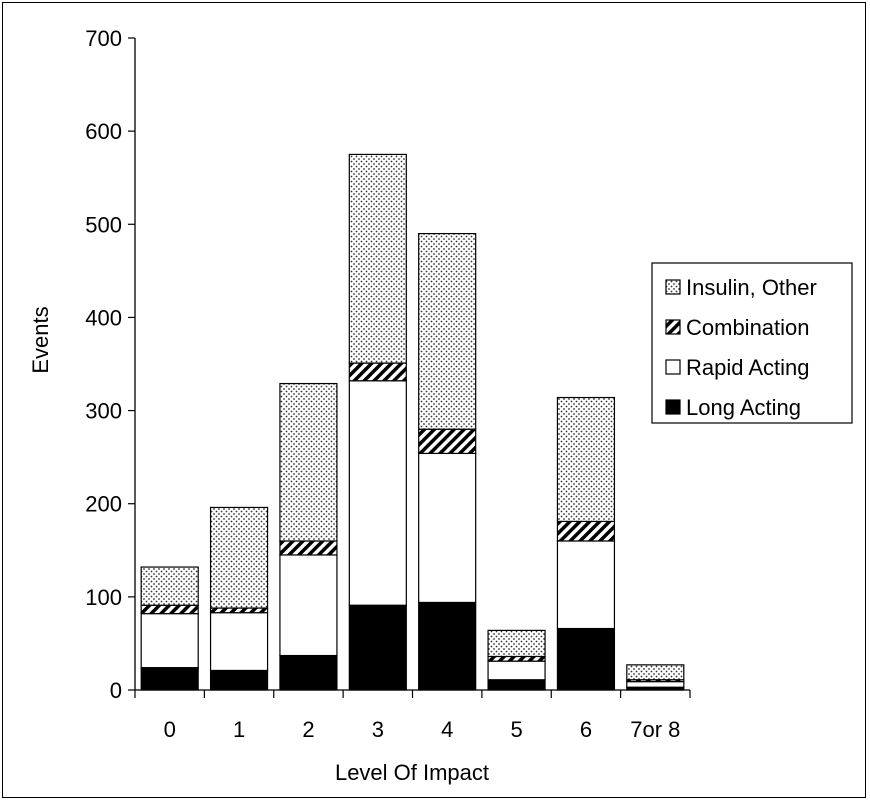  I want to click on legend-box, so click(752, 343).